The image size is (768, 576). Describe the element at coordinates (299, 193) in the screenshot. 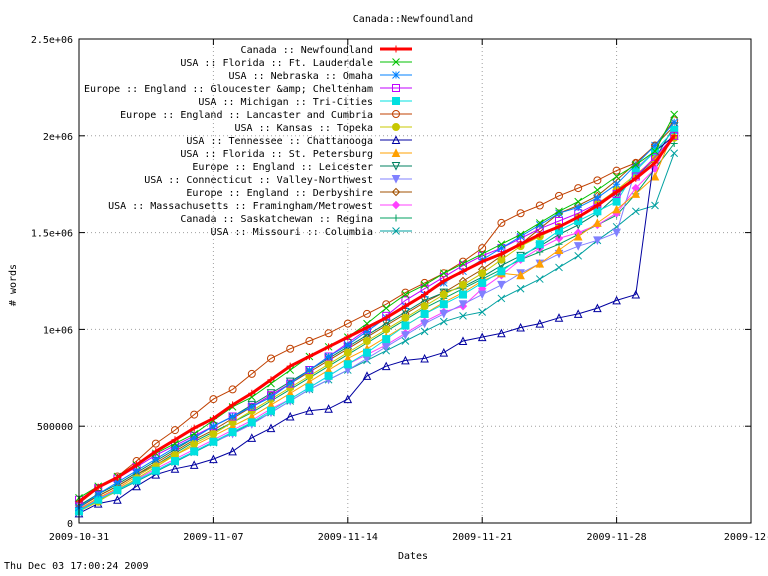

I see `legend-entry: Europe :: England :: Derbyshire` at that location.